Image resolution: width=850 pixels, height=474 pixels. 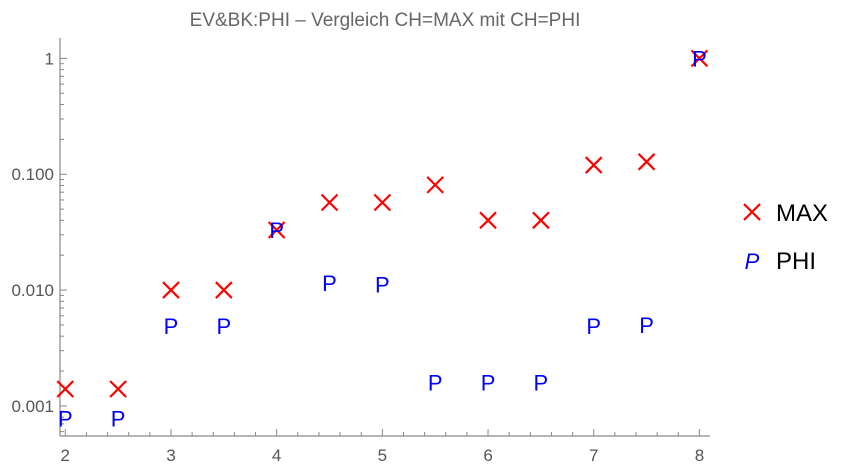 What do you see at coordinates (32, 406) in the screenshot?
I see `y-tick-label: 0.001` at bounding box center [32, 406].